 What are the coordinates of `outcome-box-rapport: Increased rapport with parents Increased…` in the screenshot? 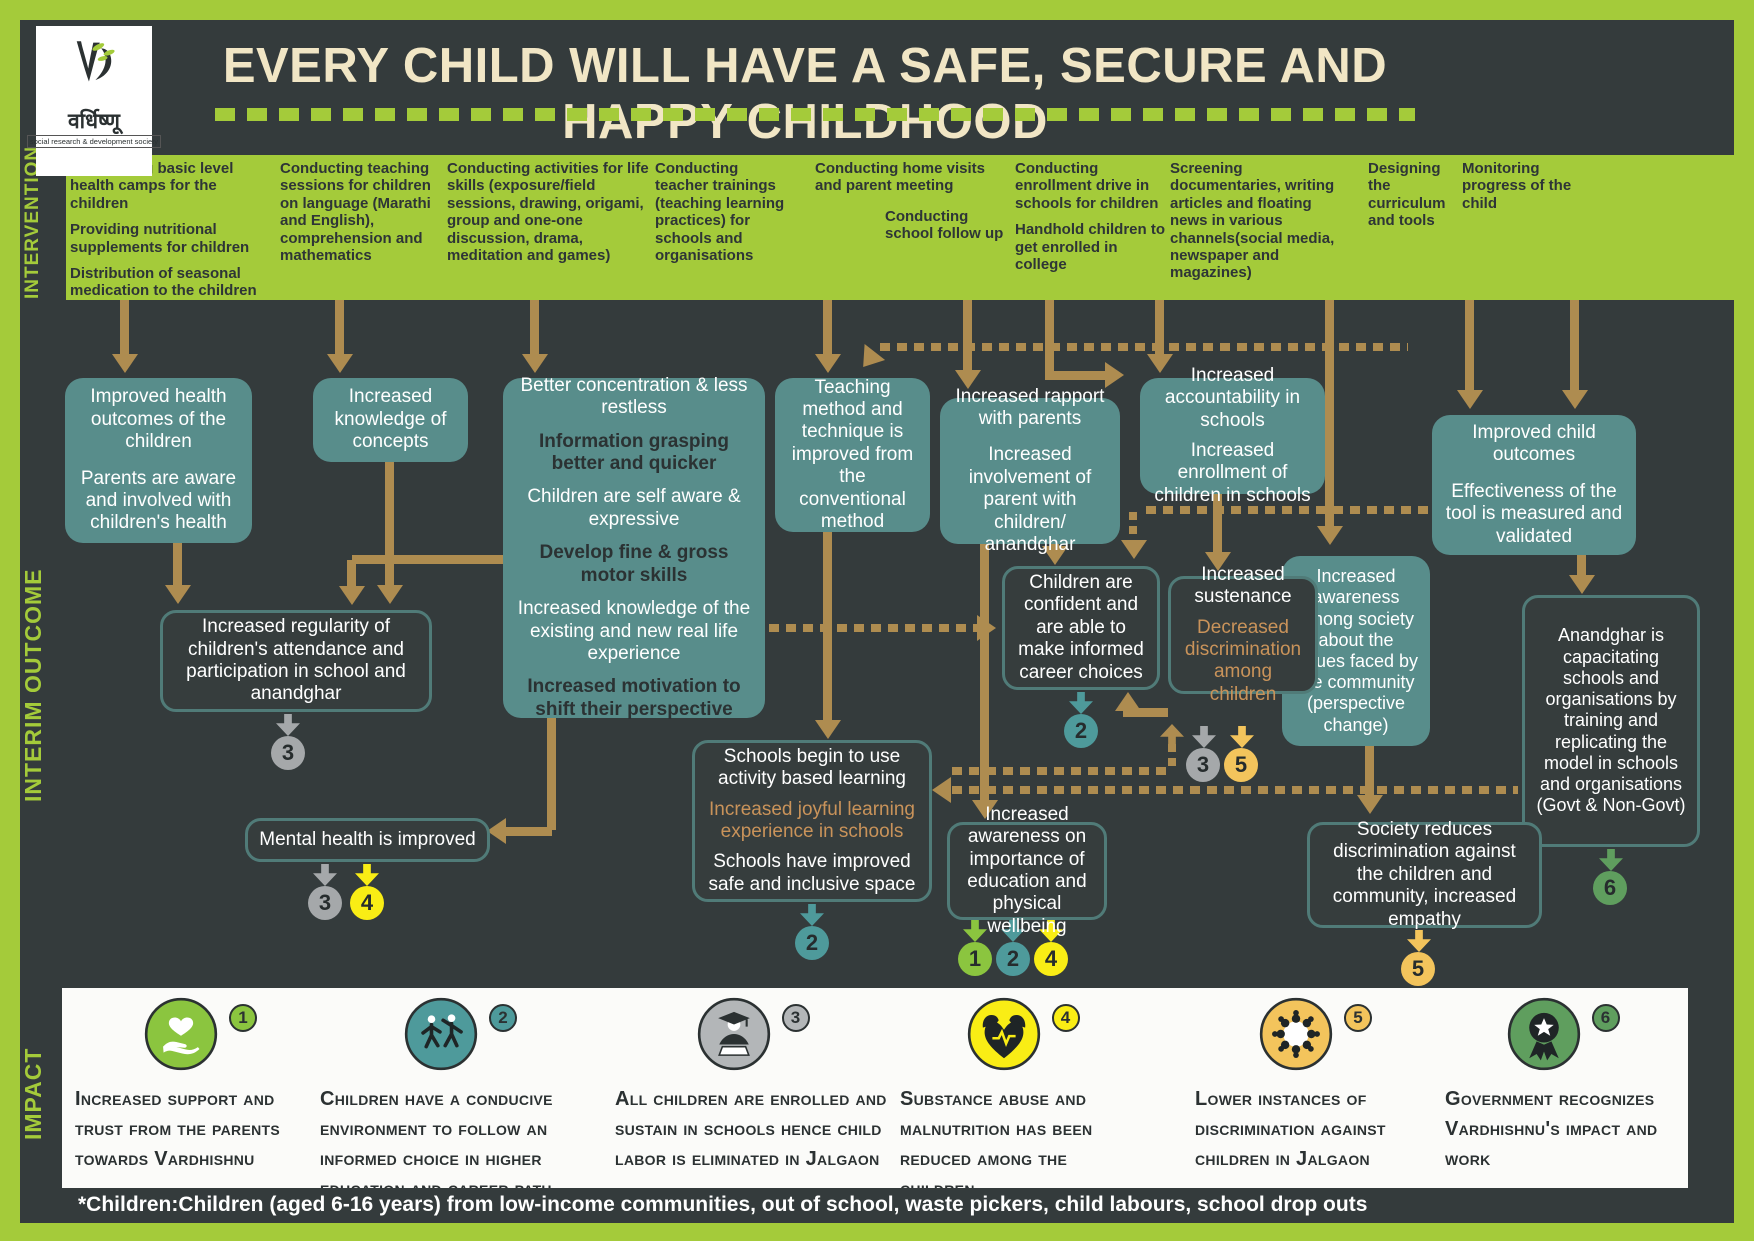 It's located at (1030, 470).